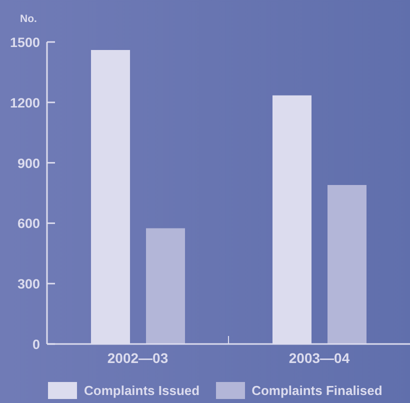 This screenshot has height=403, width=410. What do you see at coordinates (36, 344) in the screenshot?
I see `y-tick-label: 0` at bounding box center [36, 344].